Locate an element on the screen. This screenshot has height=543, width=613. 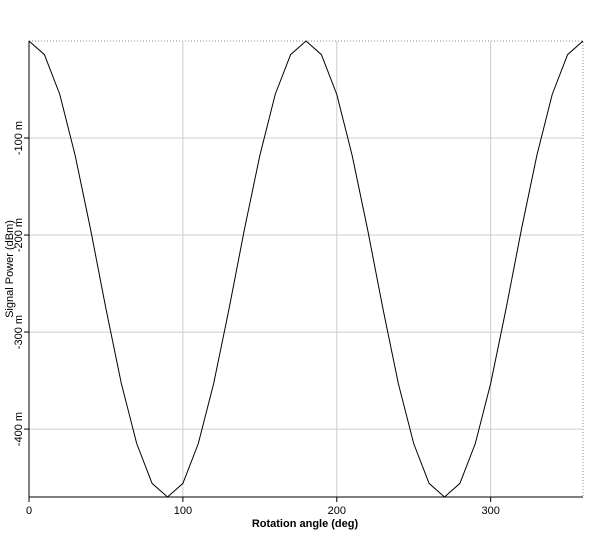
x-axis-label: Rotation angle (deg) is located at coordinates (305, 524).